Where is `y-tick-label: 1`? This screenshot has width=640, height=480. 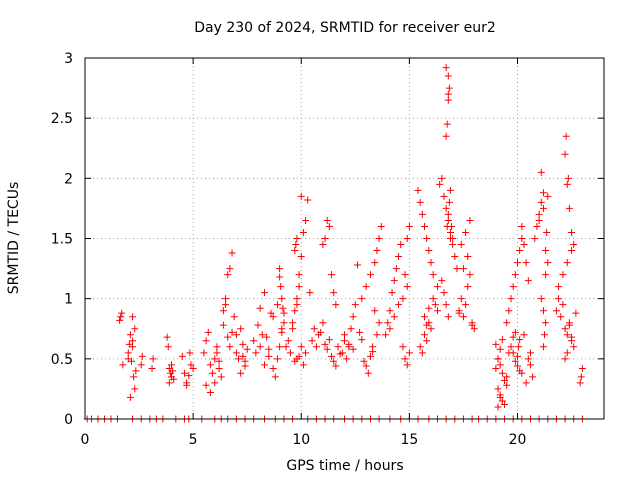
y-tick-label: 1 is located at coordinates (68, 300).